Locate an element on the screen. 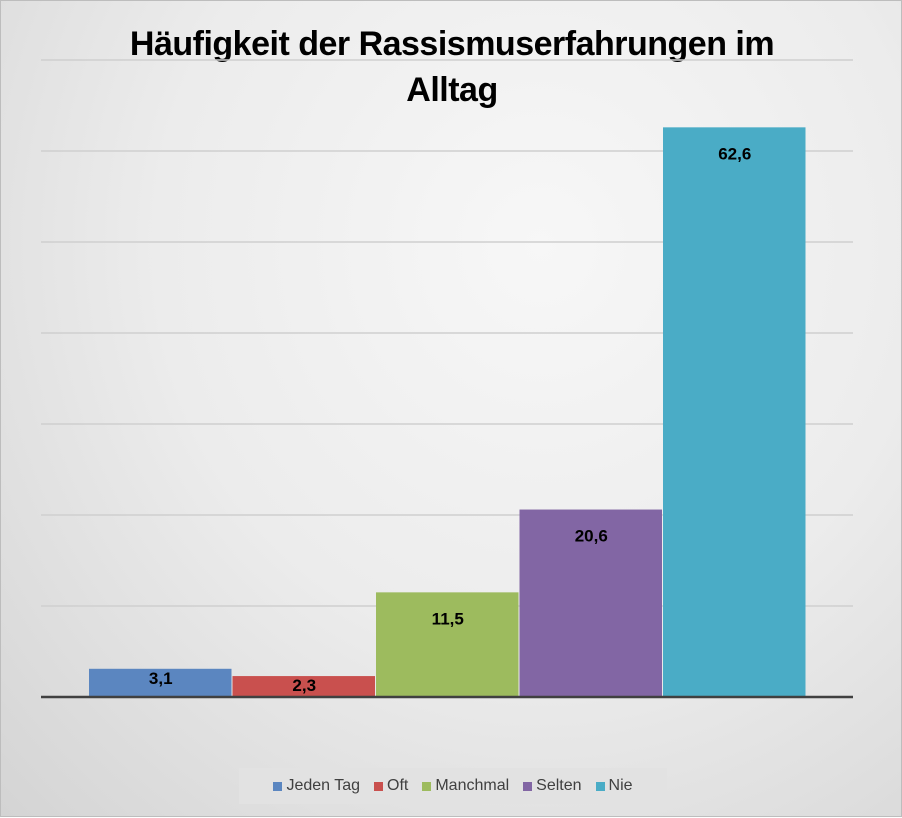 The height and width of the screenshot is (818, 902). legend-item: Oft is located at coordinates (391, 786).